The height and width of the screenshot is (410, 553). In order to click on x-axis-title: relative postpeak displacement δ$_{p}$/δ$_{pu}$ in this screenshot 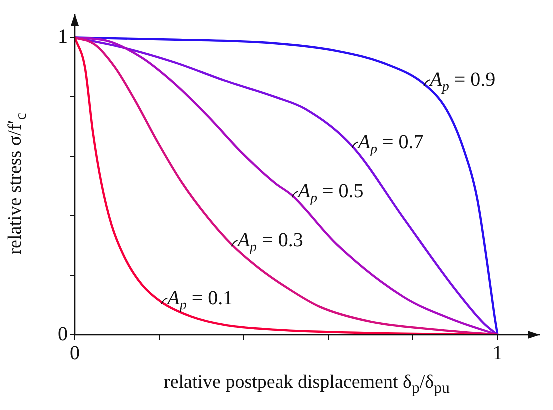, I will do `click(307, 385)`.